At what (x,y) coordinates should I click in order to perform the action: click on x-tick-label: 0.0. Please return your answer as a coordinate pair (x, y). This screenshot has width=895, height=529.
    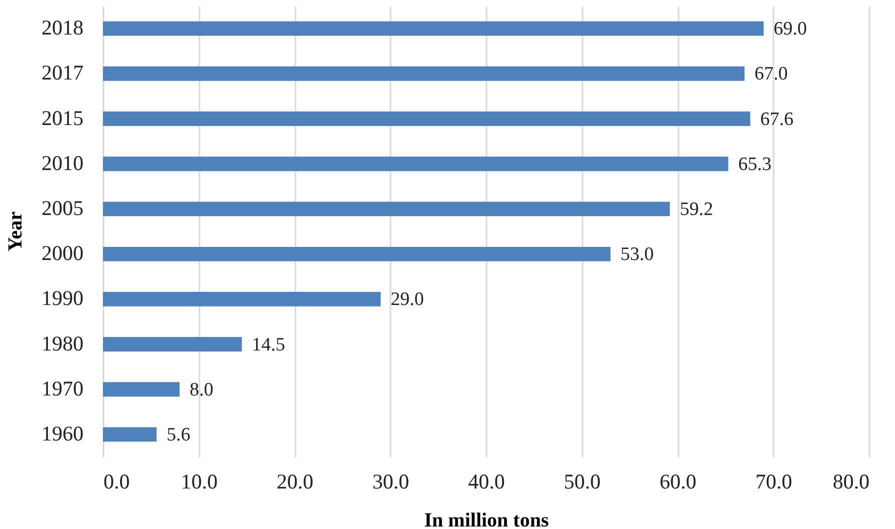
    Looking at the image, I should click on (117, 482).